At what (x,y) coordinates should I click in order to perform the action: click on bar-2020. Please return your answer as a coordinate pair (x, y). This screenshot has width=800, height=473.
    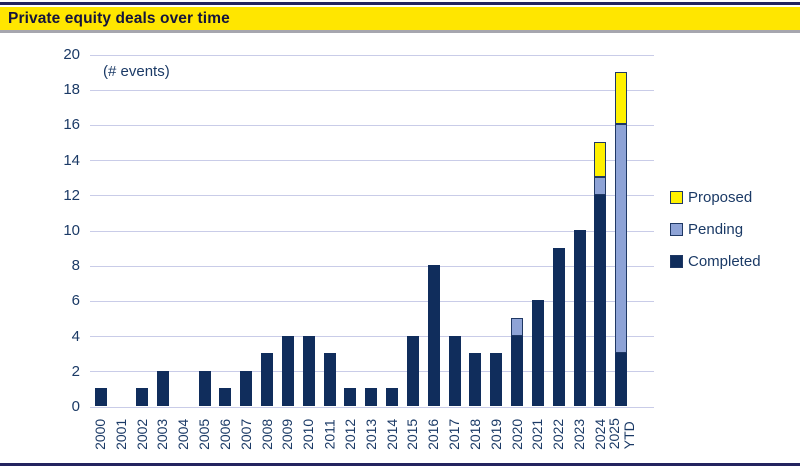
    Looking at the image, I should click on (517, 362).